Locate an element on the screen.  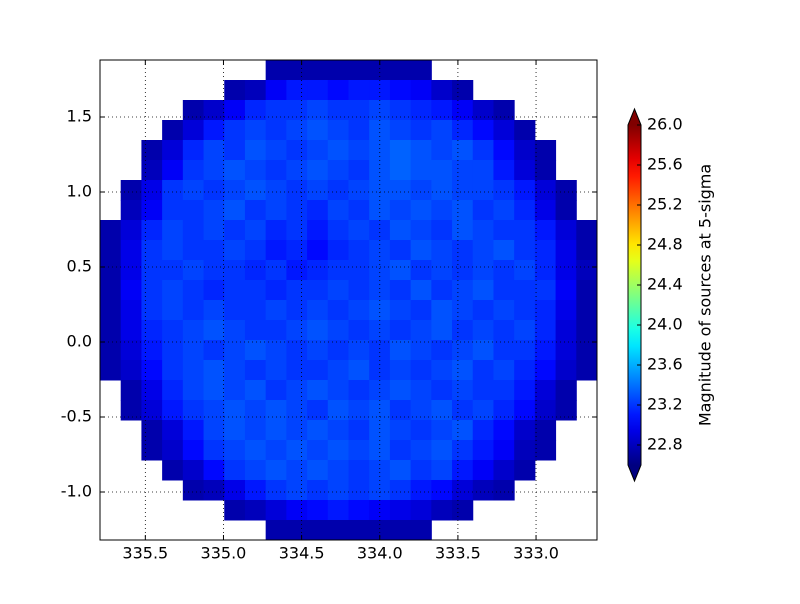
y-tick-label: 1.0 is located at coordinates (79, 191).